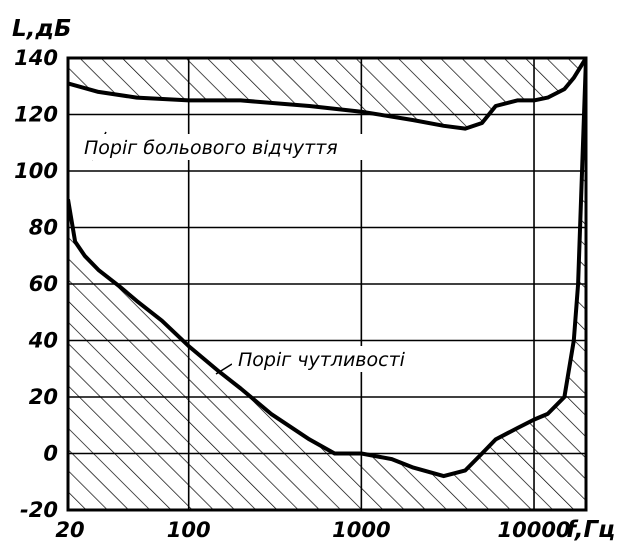 The width and height of the screenshot is (630, 554). Describe the element at coordinates (43, 341) in the screenshot. I see `y-tick-label: 40` at that location.